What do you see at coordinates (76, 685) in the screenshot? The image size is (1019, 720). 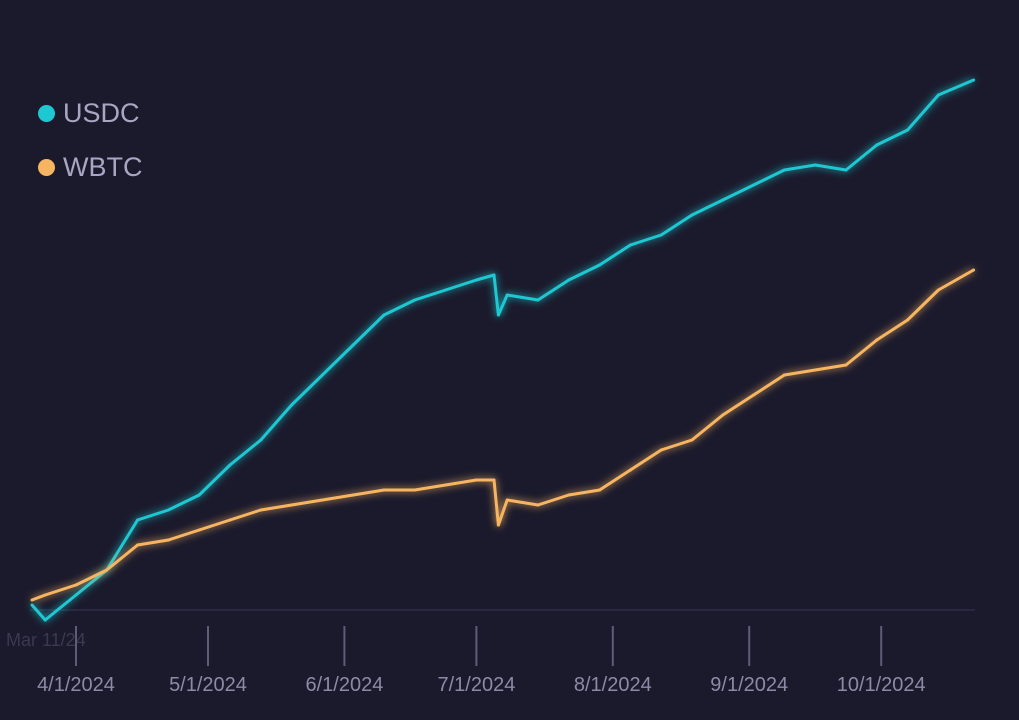 I see `x-tick-label: 4/1/2024` at bounding box center [76, 685].